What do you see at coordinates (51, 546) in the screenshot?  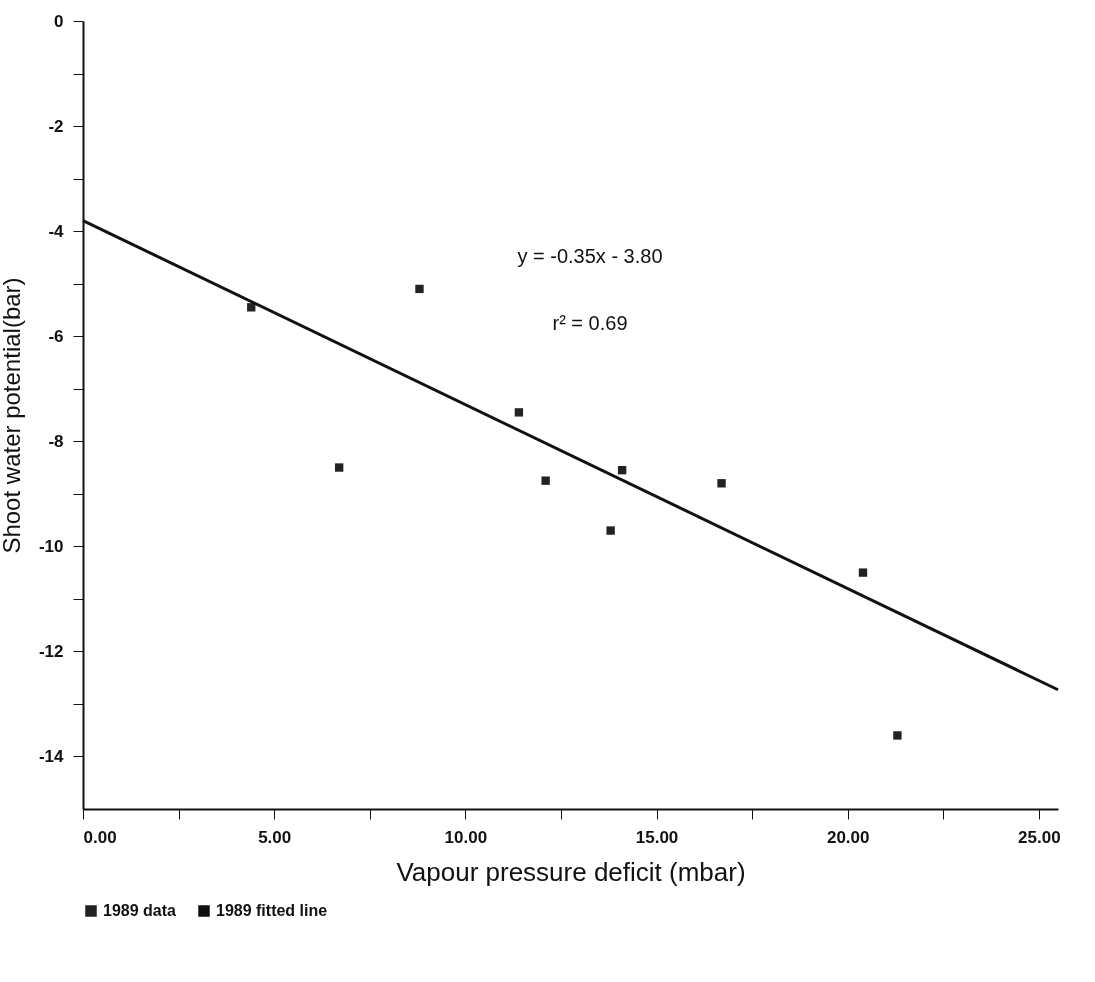 I see `y-tick-label: -10` at bounding box center [51, 546].